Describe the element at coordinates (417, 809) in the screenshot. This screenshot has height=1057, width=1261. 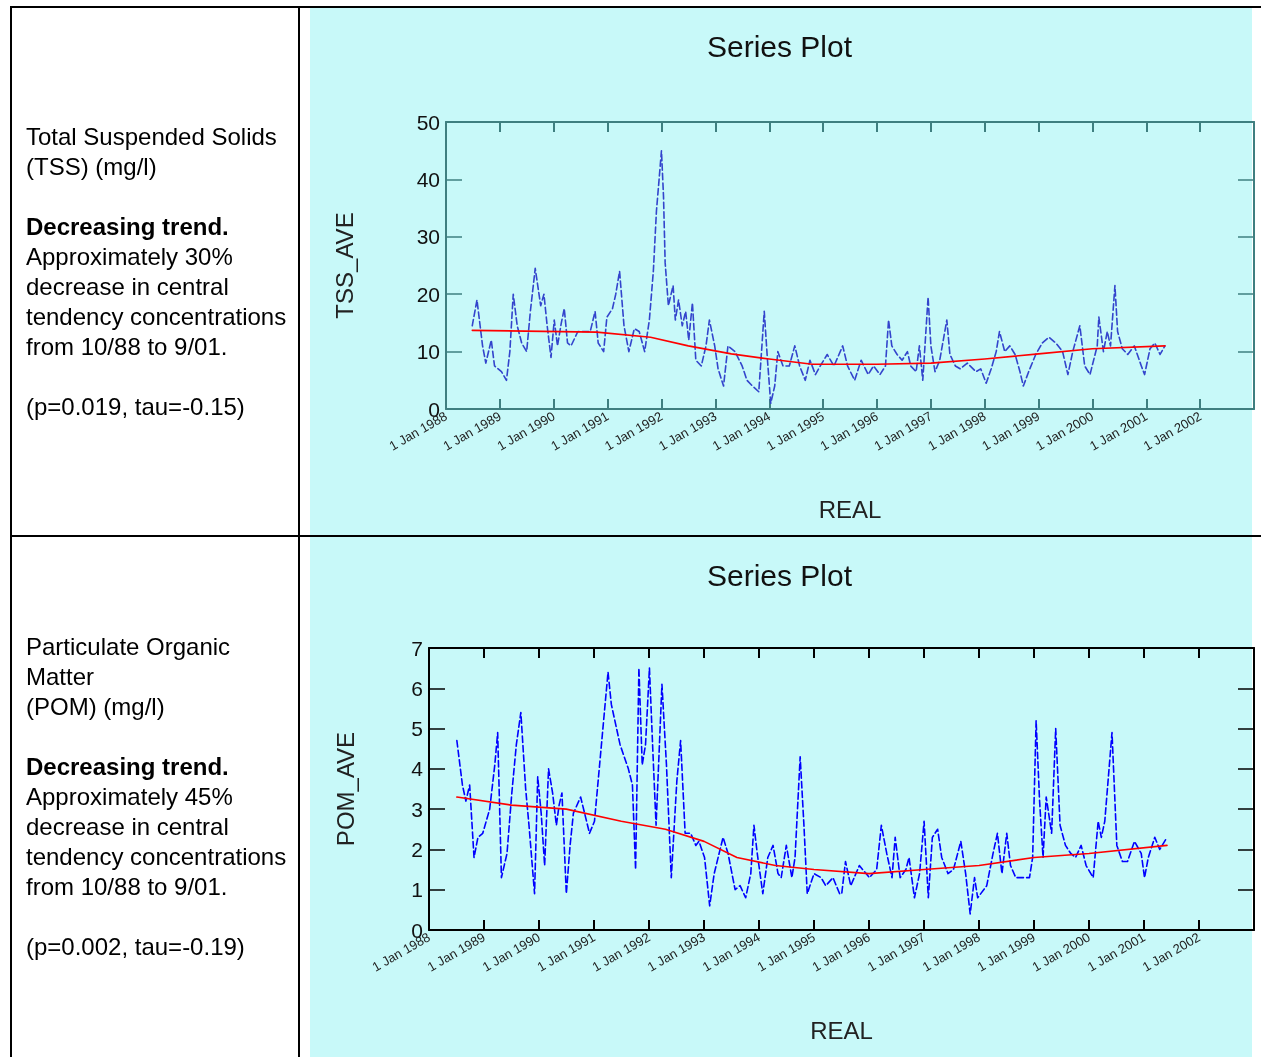
I see `y-tick-label: 3` at that location.